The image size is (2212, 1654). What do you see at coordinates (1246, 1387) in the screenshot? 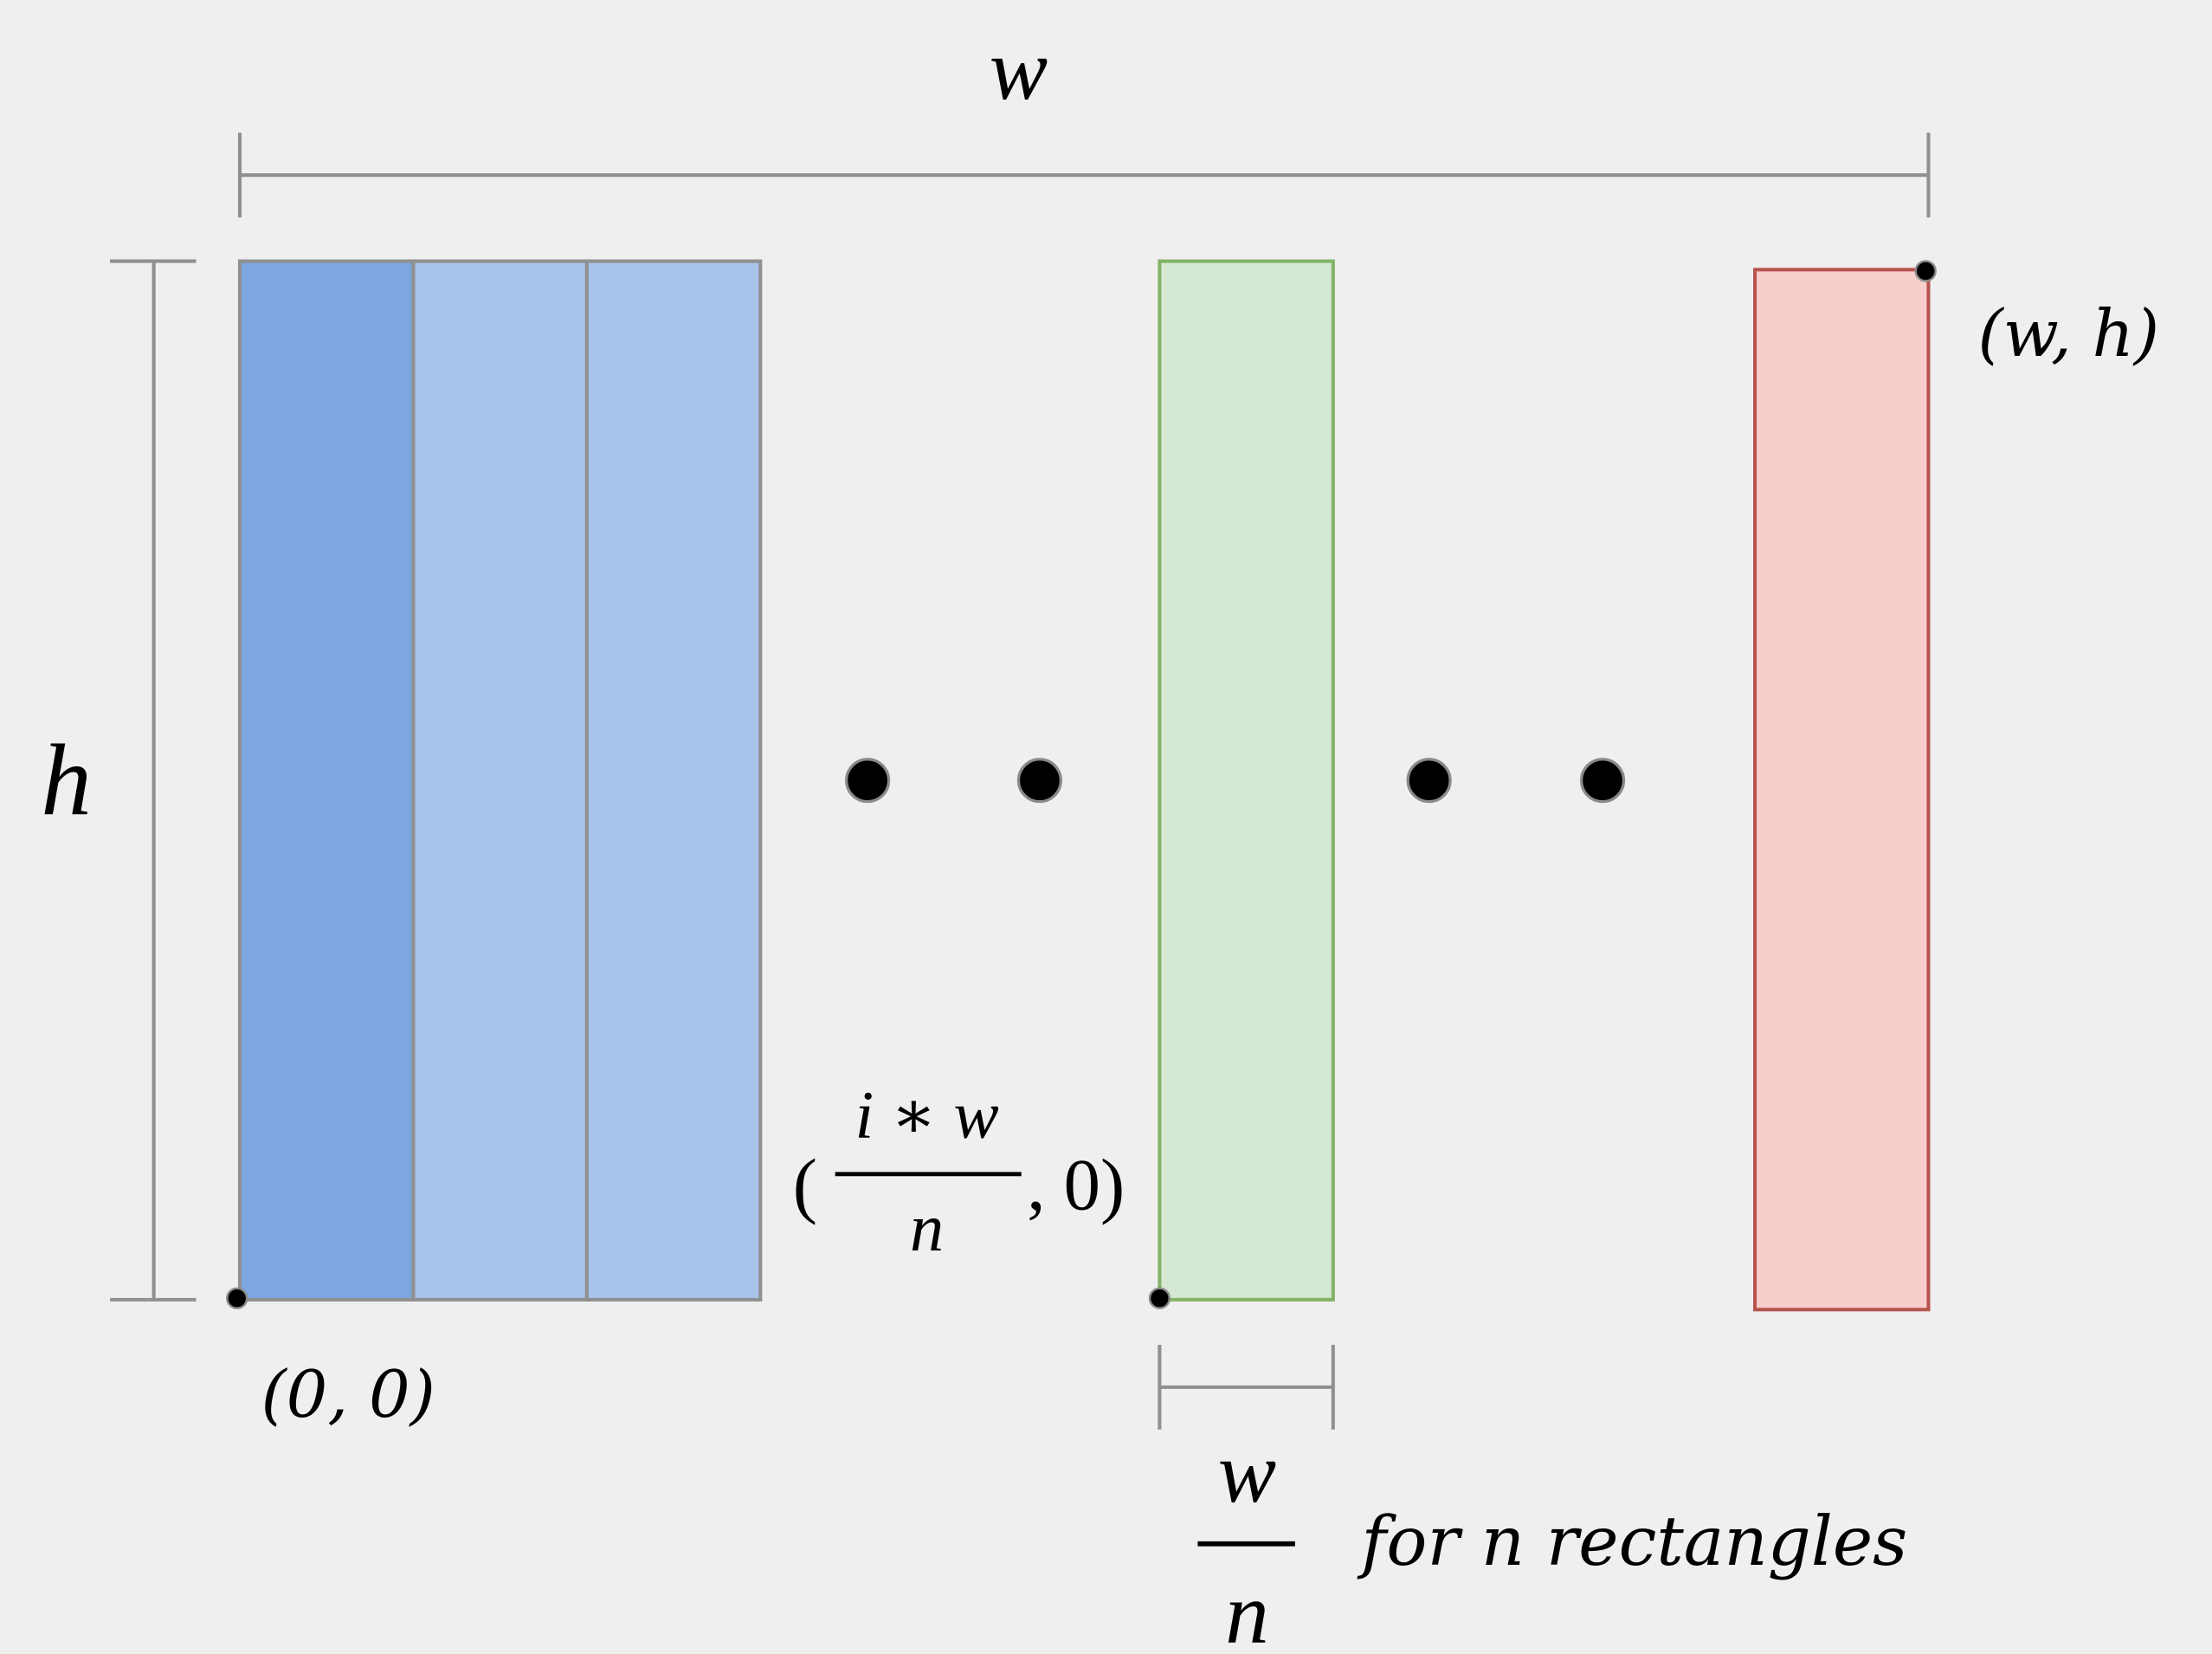
I see `rect-width-dimension` at bounding box center [1246, 1387].